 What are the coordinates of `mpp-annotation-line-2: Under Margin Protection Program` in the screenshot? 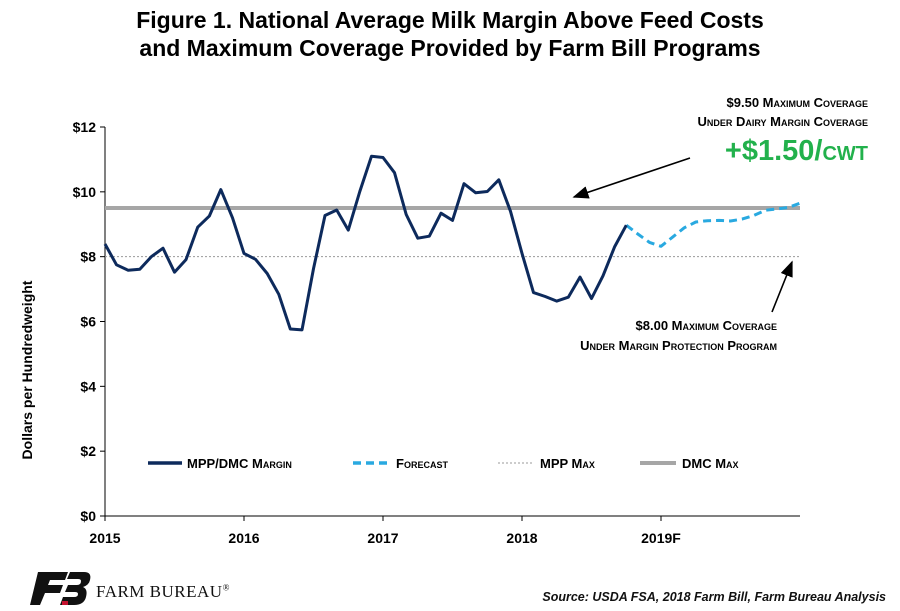 It's located at (678, 345).